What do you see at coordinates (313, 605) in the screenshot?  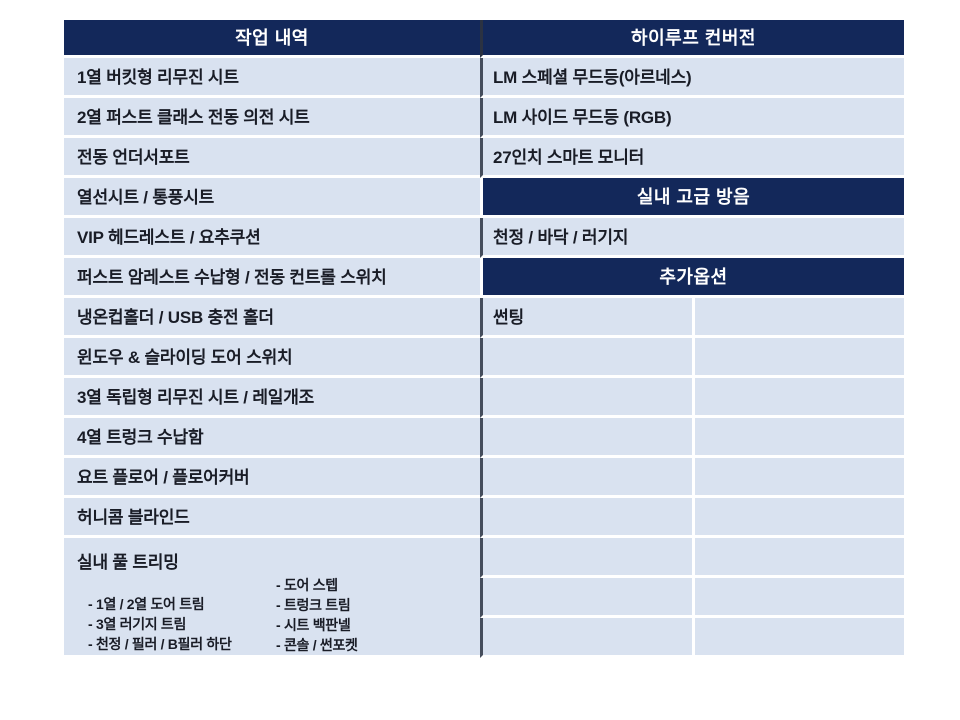 I see `trimming-item: - 트렁크 트림` at bounding box center [313, 605].